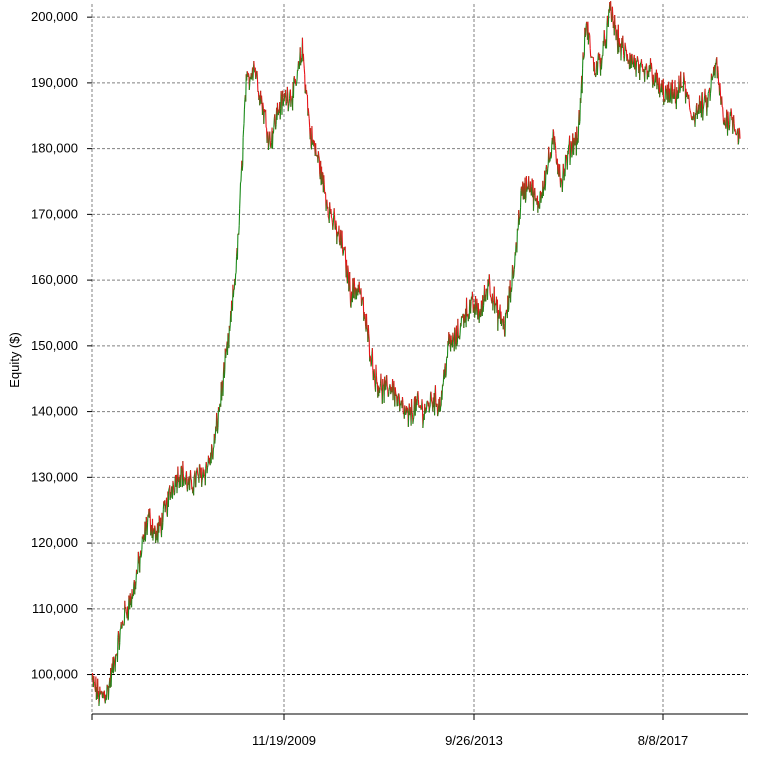 The width and height of the screenshot is (760, 759). What do you see at coordinates (54, 279) in the screenshot?
I see `y-tick-label: 160,000` at bounding box center [54, 279].